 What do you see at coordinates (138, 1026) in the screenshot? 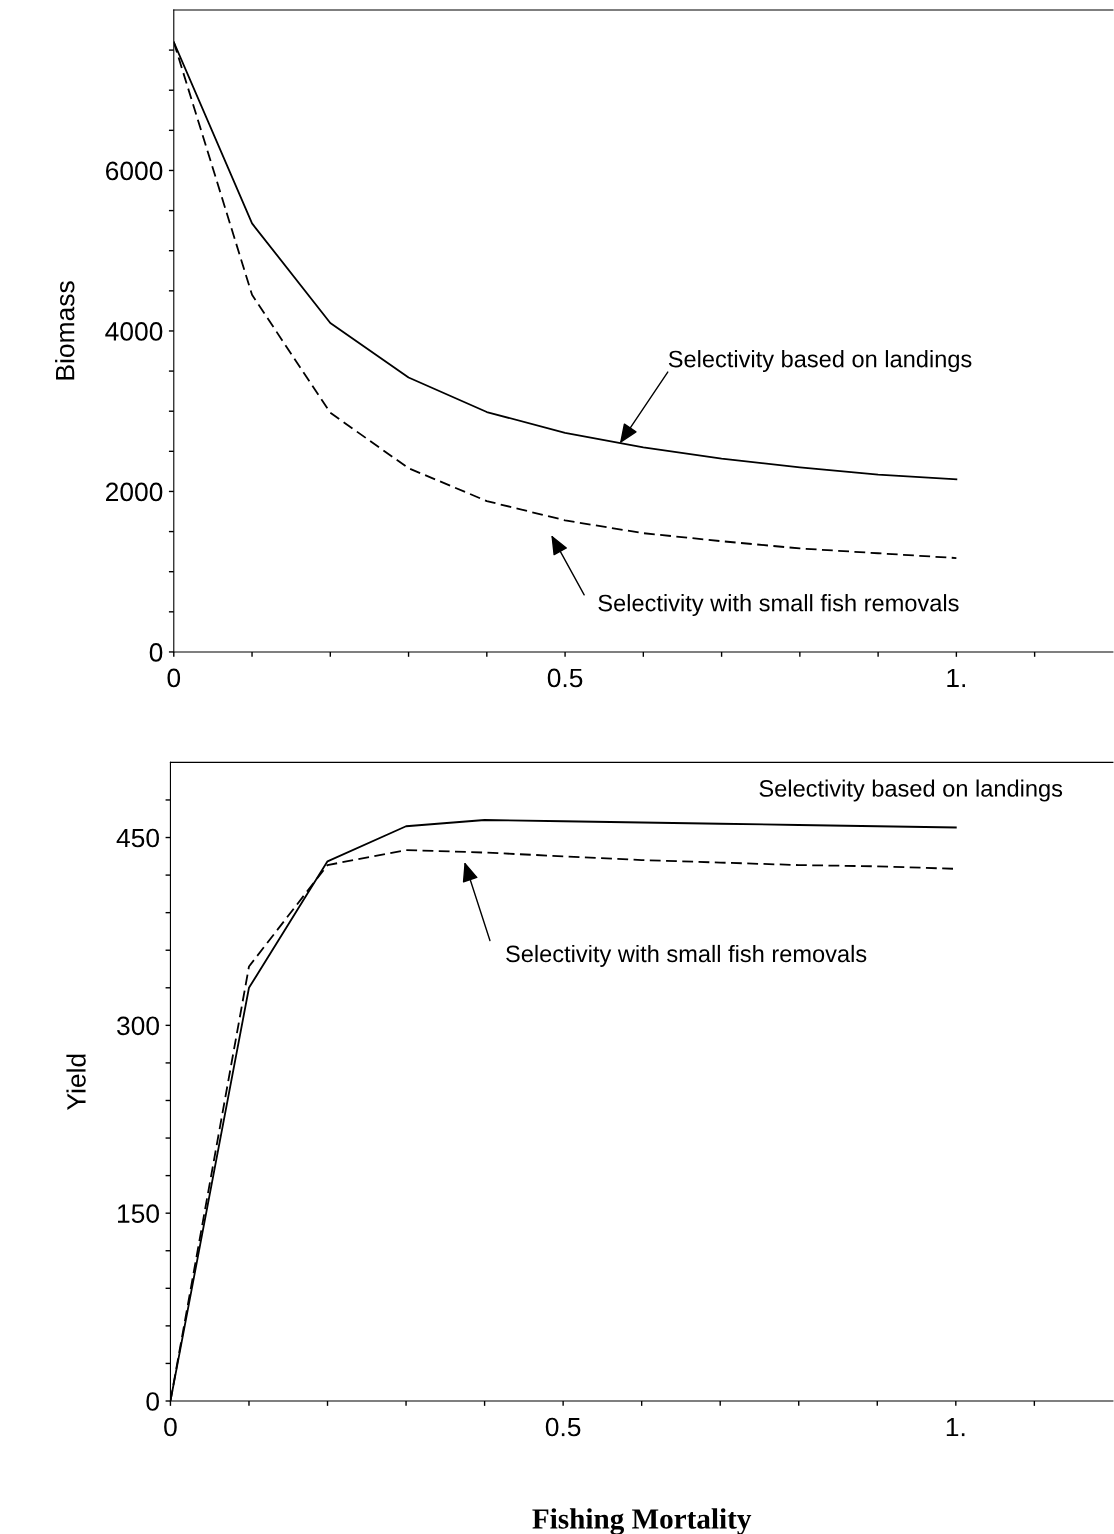
I see `y-tick-label: 300` at bounding box center [138, 1026].